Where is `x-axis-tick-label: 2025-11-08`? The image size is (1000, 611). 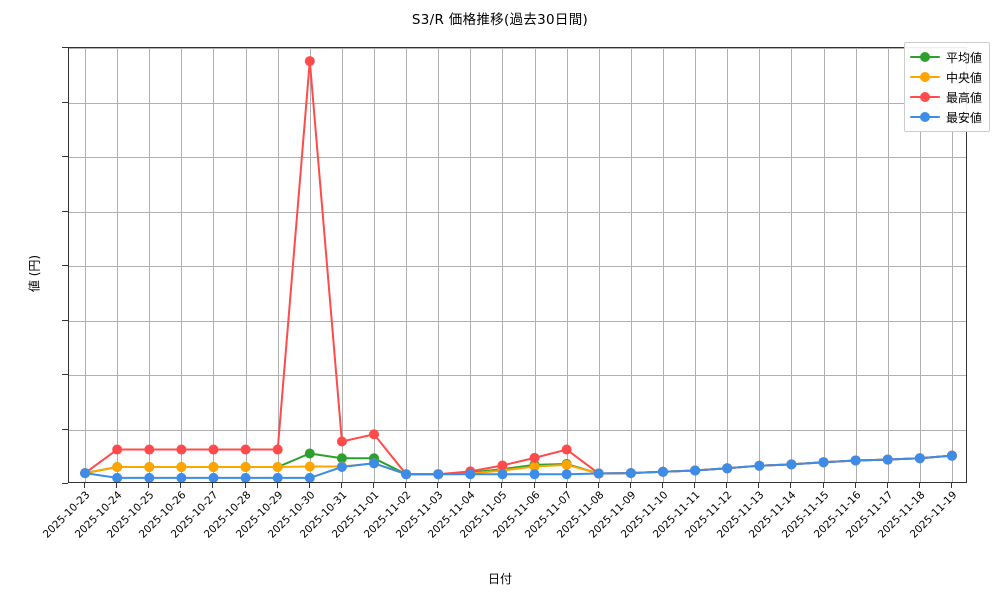
x-axis-tick-label: 2025-11-08 is located at coordinates (580, 515).